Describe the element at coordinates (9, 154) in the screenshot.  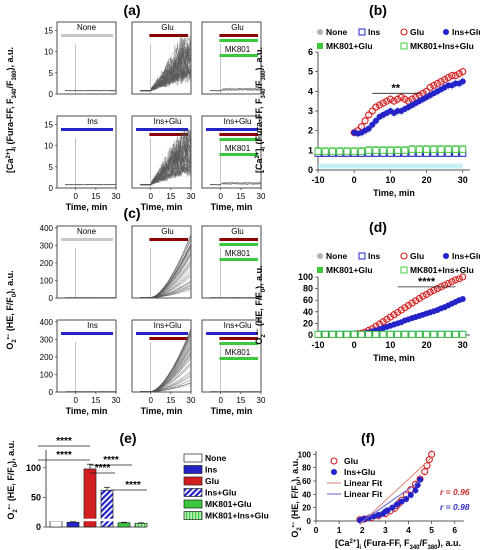
I see `ylabel-part: 2+` at that location.